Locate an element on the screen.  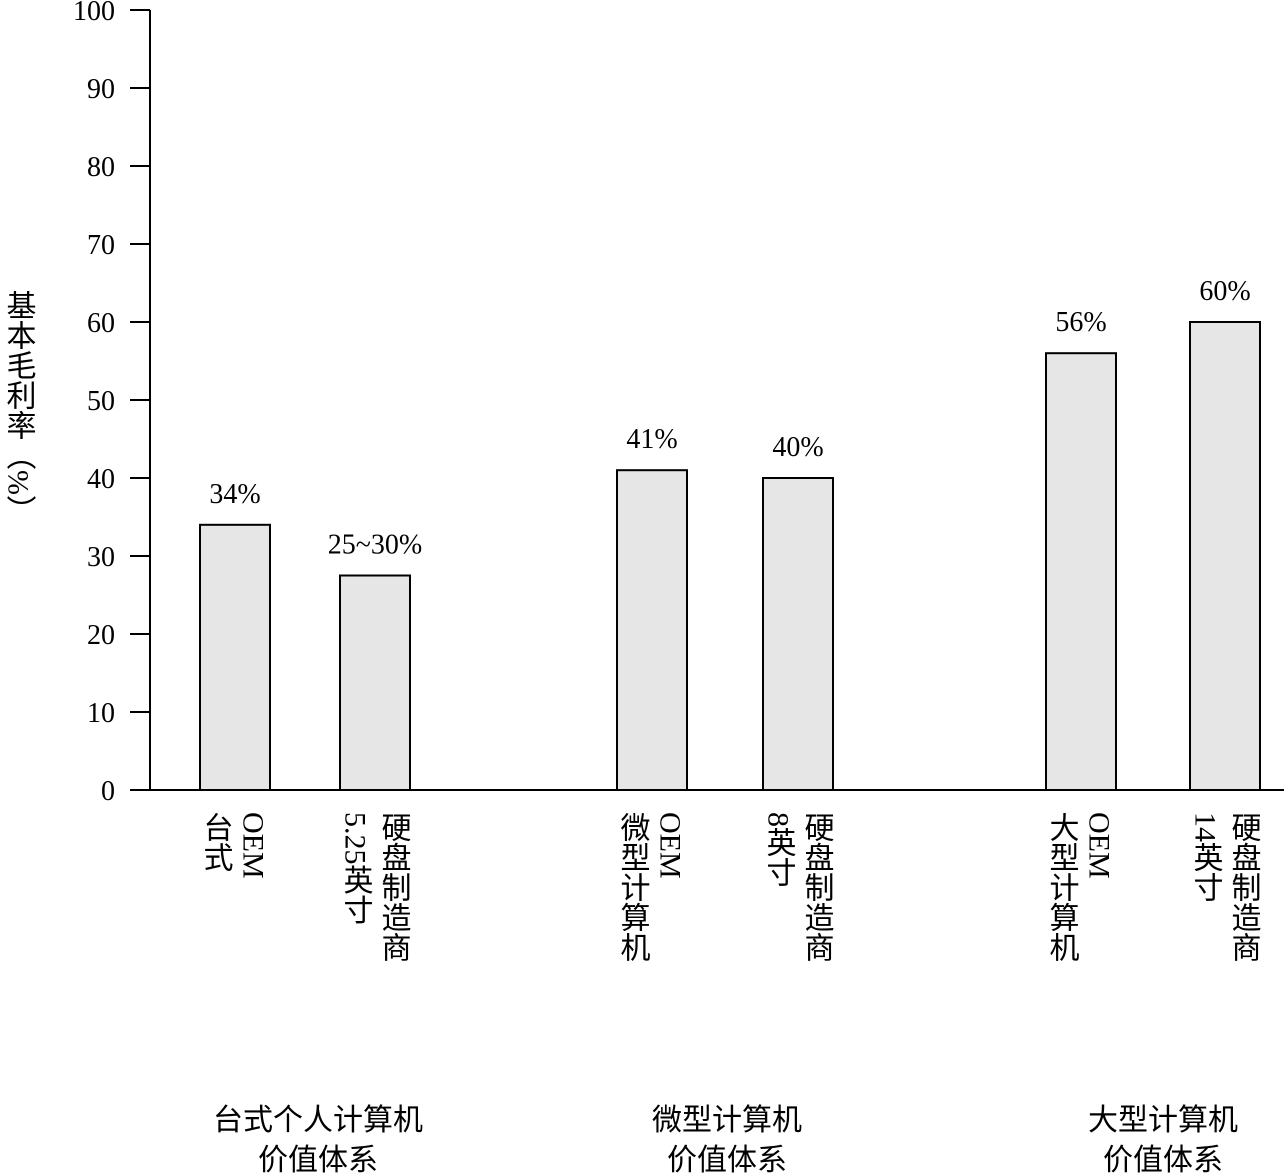
value-label: 40% is located at coordinates (797, 447).